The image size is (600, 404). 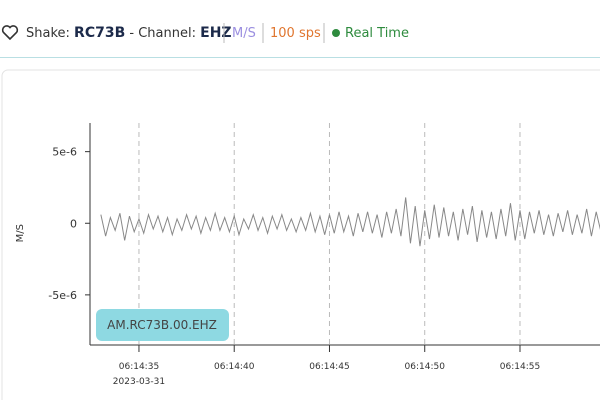 What do you see at coordinates (295, 33) in the screenshot?
I see `rate: 100 sps` at bounding box center [295, 33].